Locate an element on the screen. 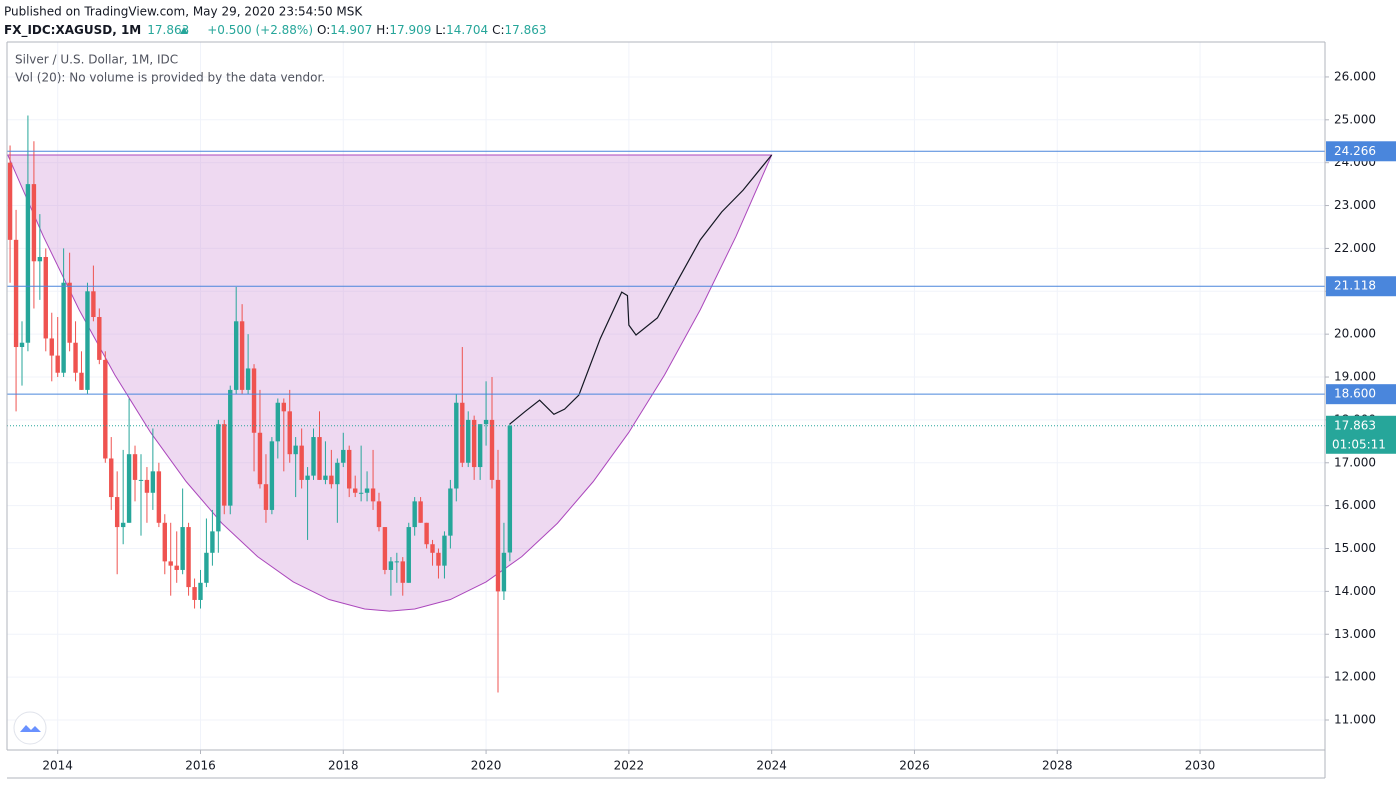  ohlc-value: 14.907 is located at coordinates (351, 30).